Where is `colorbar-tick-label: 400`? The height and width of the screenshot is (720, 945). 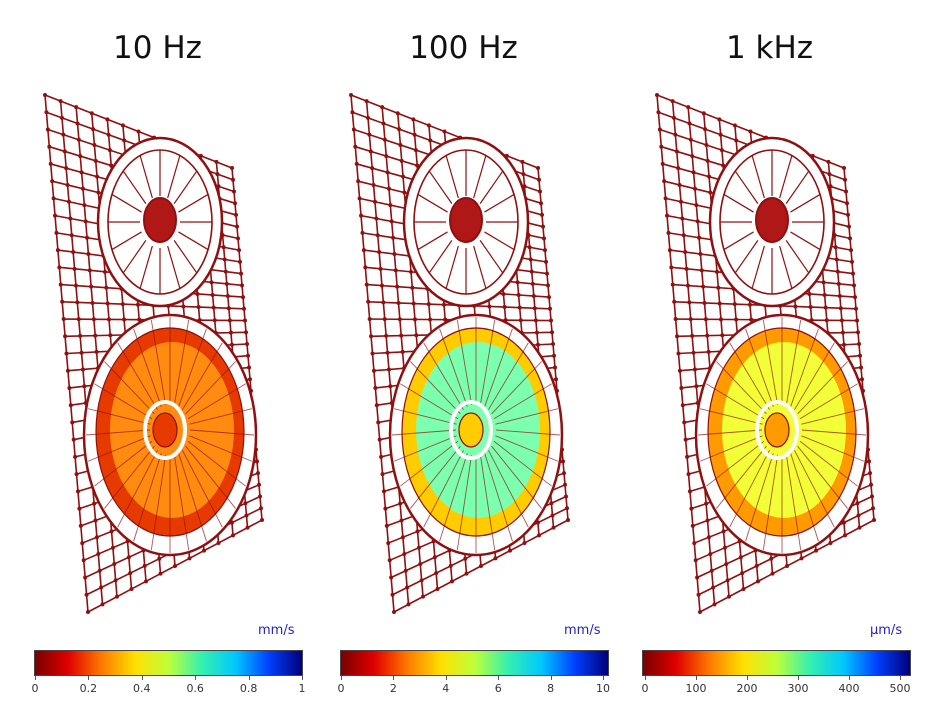
colorbar-tick-label: 400 is located at coordinates (849, 688).